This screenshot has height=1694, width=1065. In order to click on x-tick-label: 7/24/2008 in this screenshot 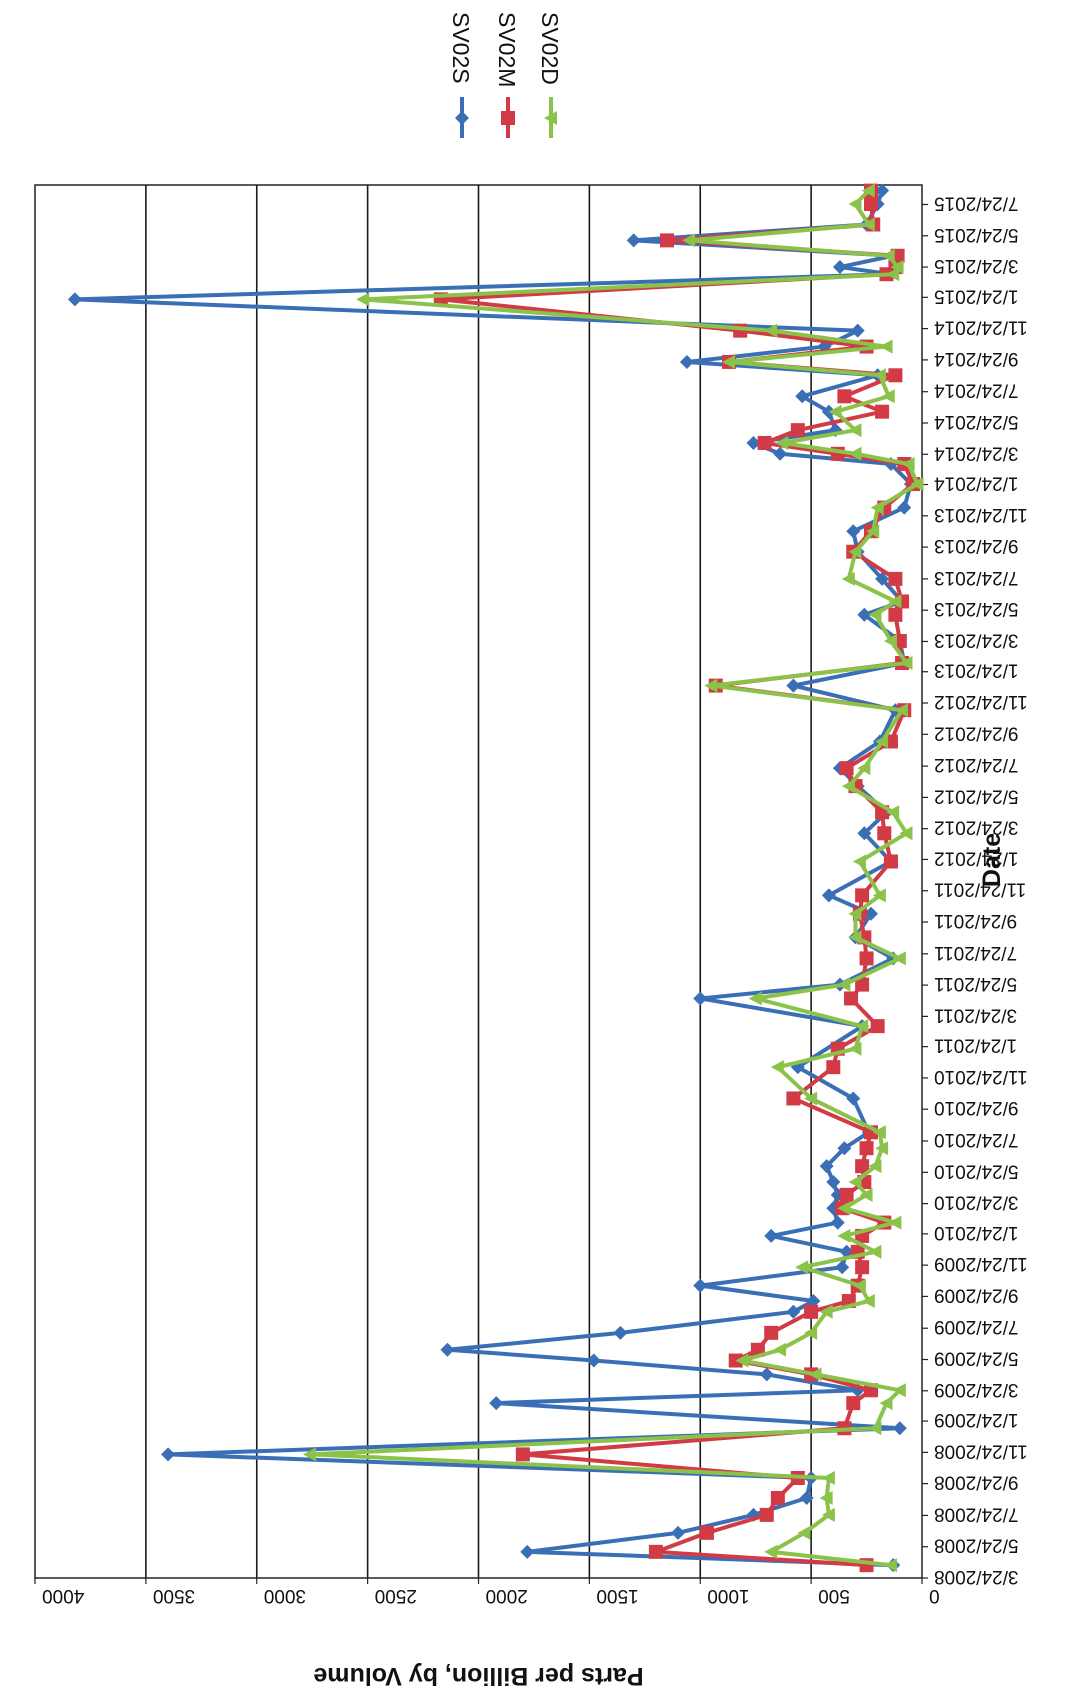, I will do `click(976, 1513)`.